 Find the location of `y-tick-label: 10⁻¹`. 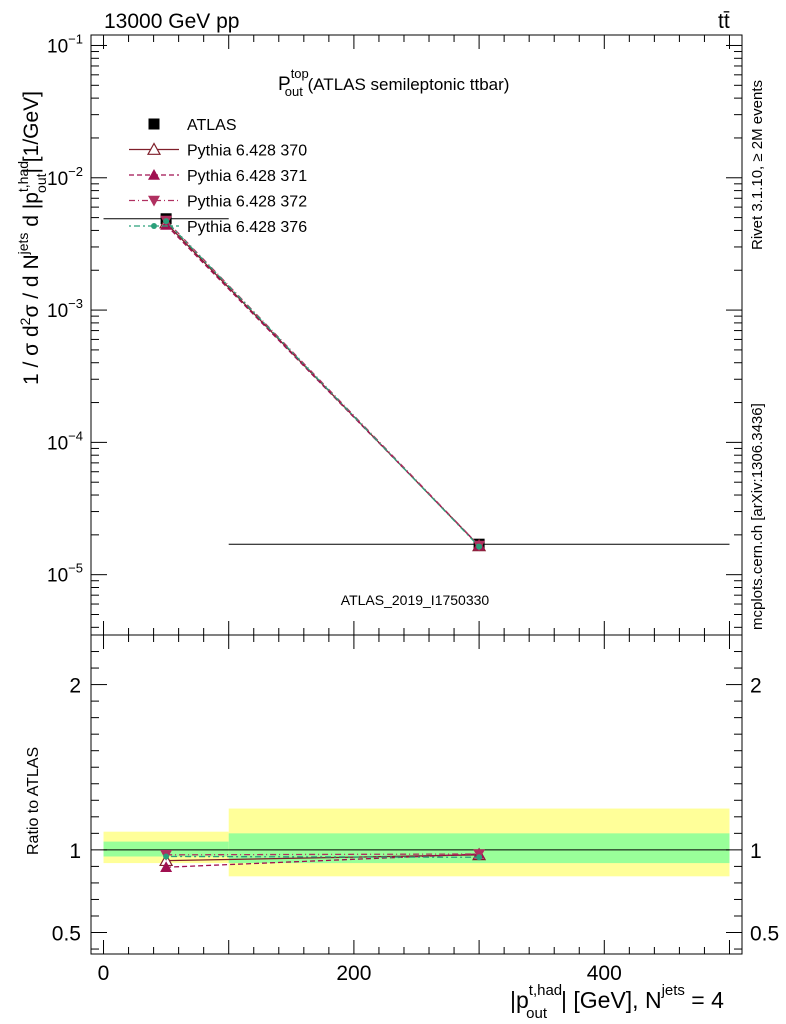

y-tick-label: 10⁻¹ is located at coordinates (65, 44).